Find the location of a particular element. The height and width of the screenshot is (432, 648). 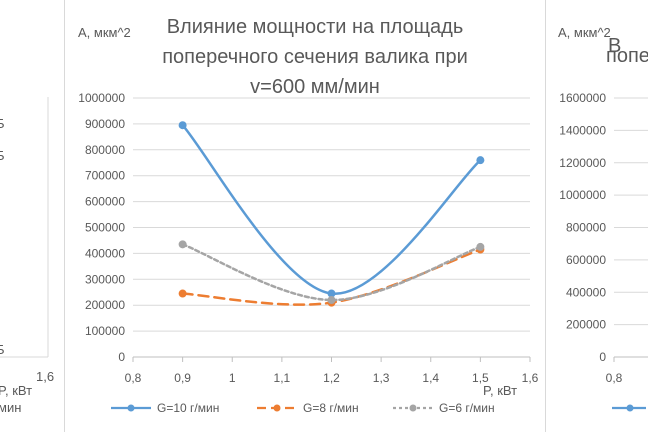

x-tick-label: 1,1 is located at coordinates (282, 378).